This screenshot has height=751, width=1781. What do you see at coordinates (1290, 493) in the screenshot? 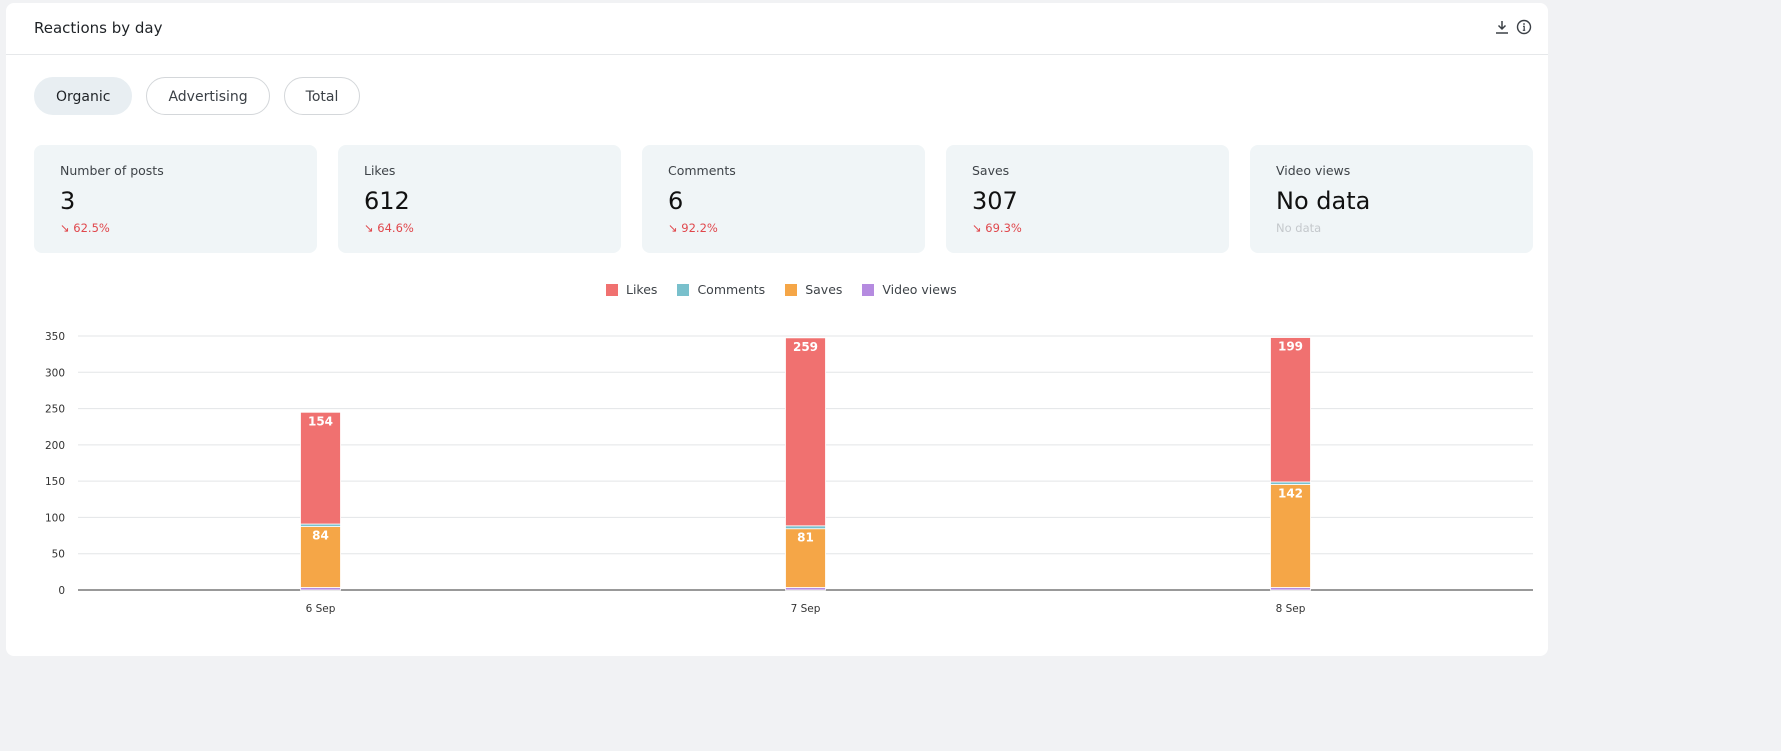
I see `data-label: 142` at bounding box center [1290, 493].